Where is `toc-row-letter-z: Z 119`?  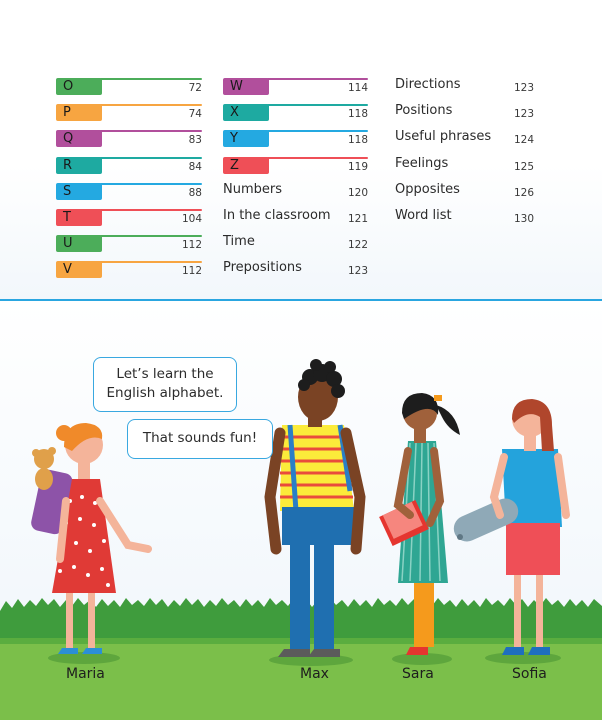 toc-row-letter-z: Z 119 is located at coordinates (295, 167).